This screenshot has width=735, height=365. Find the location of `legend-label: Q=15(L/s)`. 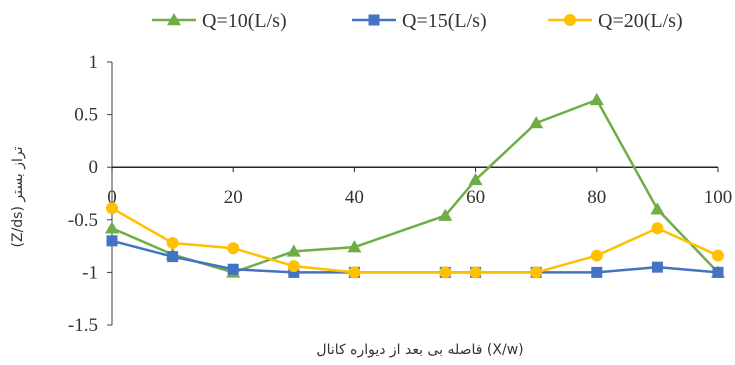

legend-label: Q=15(L/s) is located at coordinates (444, 21).